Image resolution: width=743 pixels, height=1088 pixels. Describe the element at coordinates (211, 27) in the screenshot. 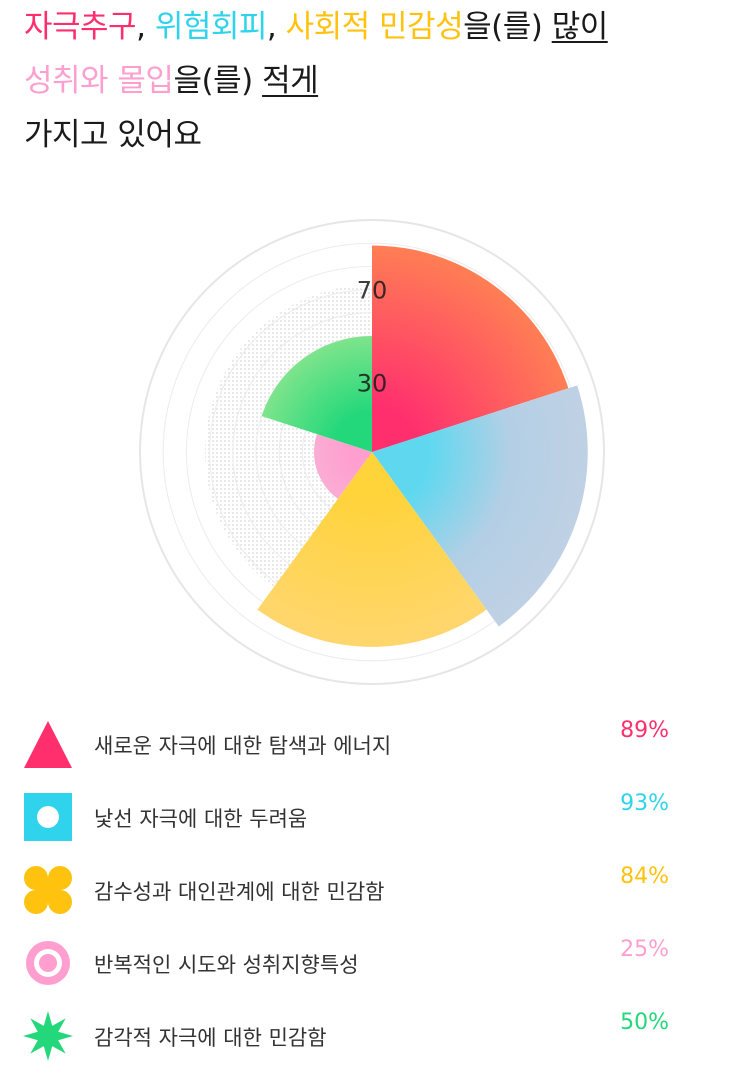

I see `trait-harm-text: 위험회피` at that location.